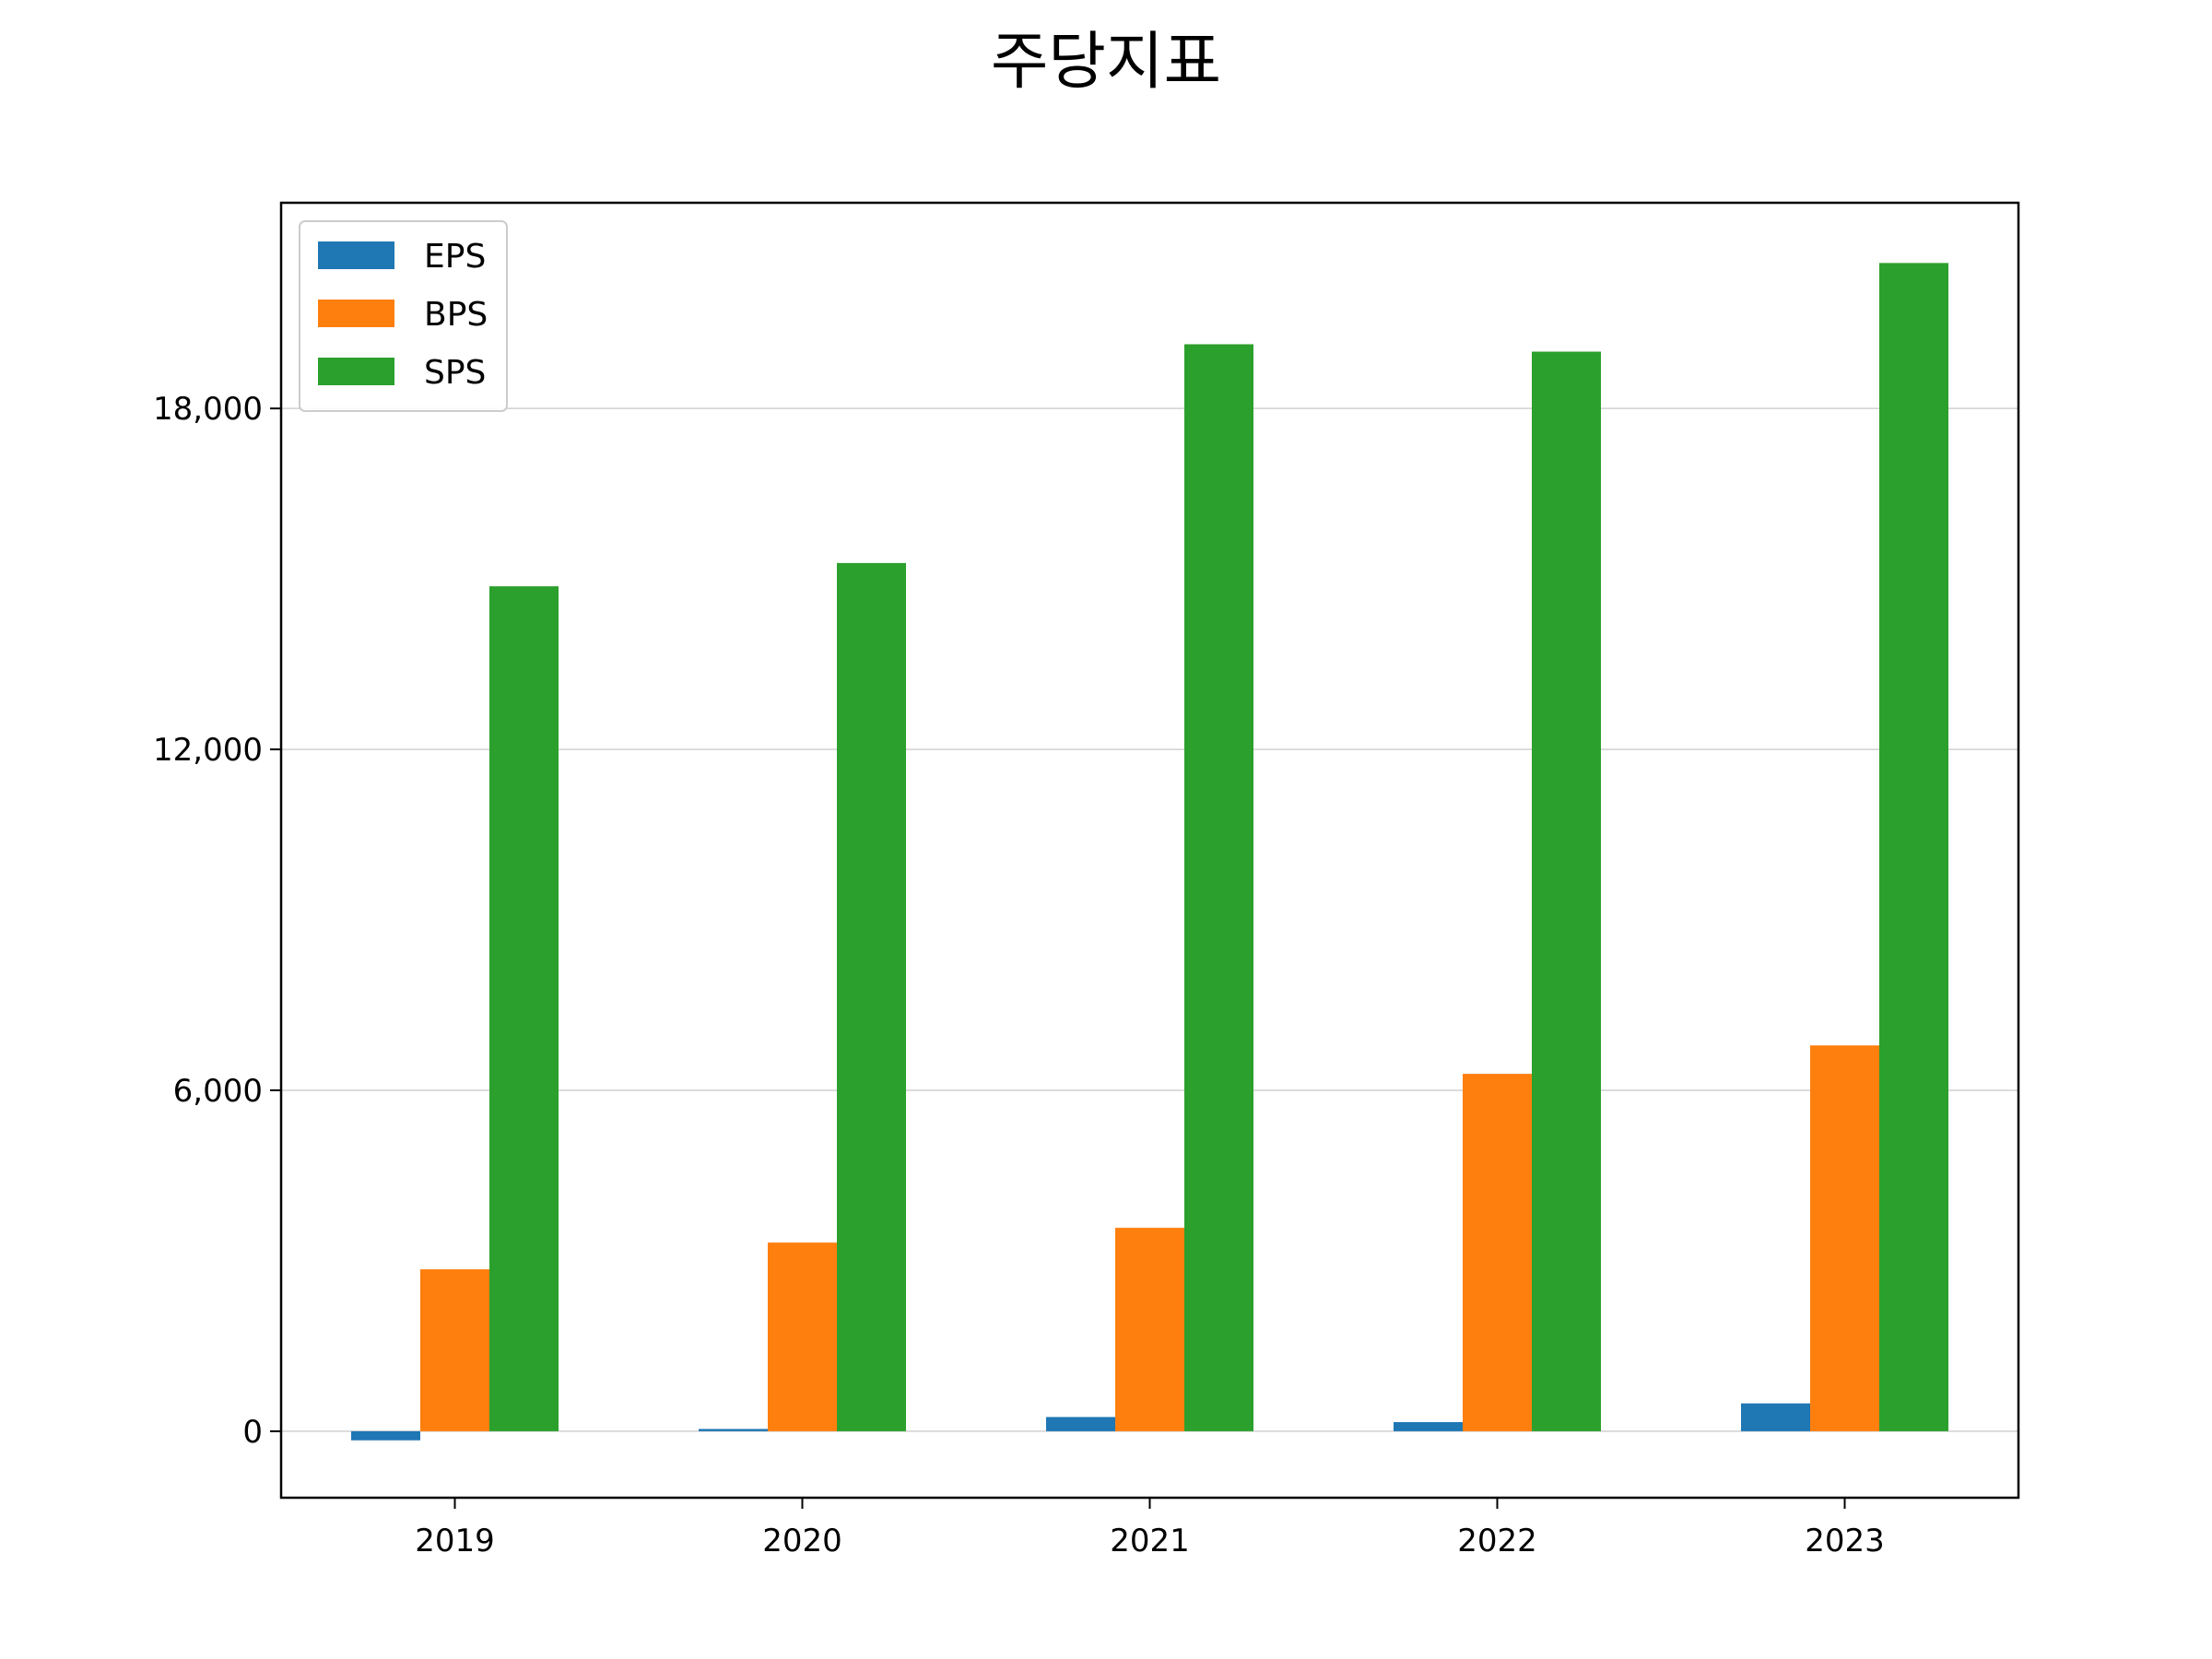 This screenshot has height=1659, width=2212. What do you see at coordinates (208, 409) in the screenshot?
I see `y-tick-label: 18,000` at bounding box center [208, 409].